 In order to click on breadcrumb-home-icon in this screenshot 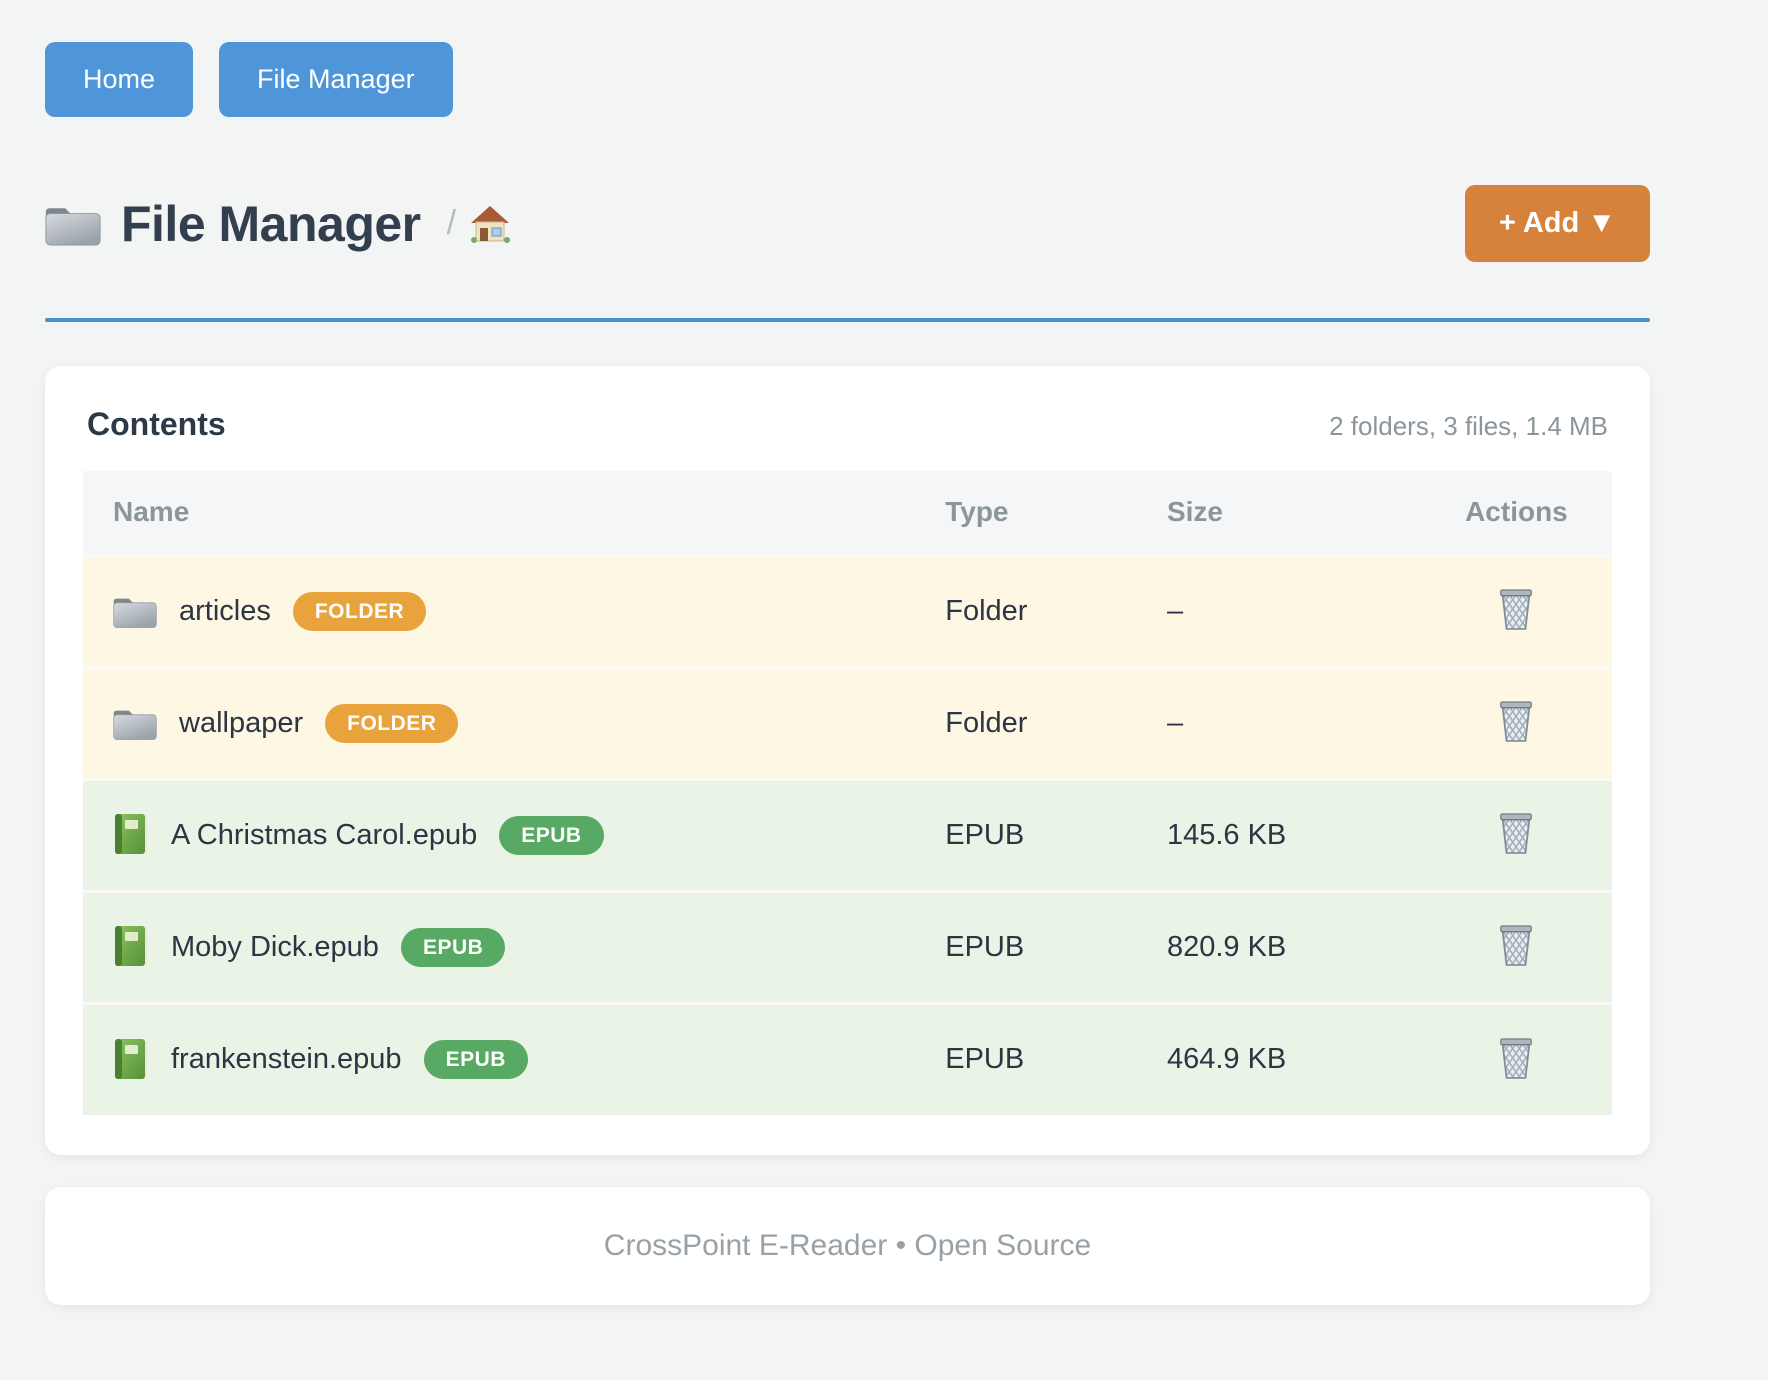, I will do `click(490, 224)`.